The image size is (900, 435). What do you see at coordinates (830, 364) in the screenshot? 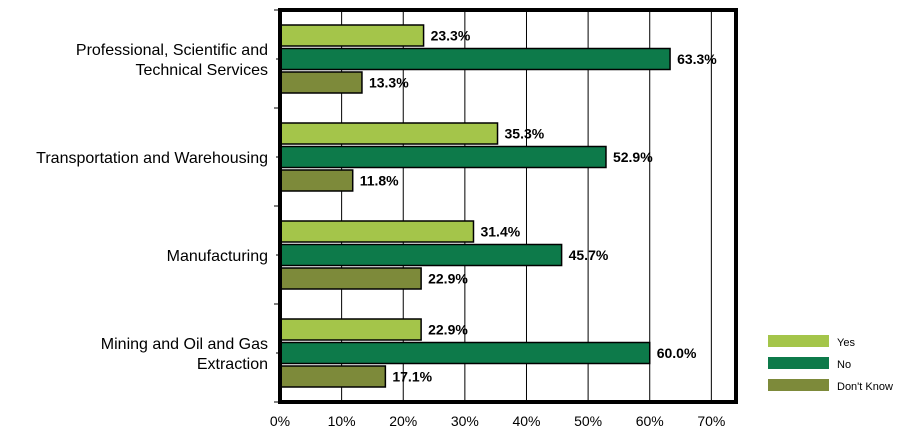
I see `legend: Yes No Don't Know` at bounding box center [830, 364].